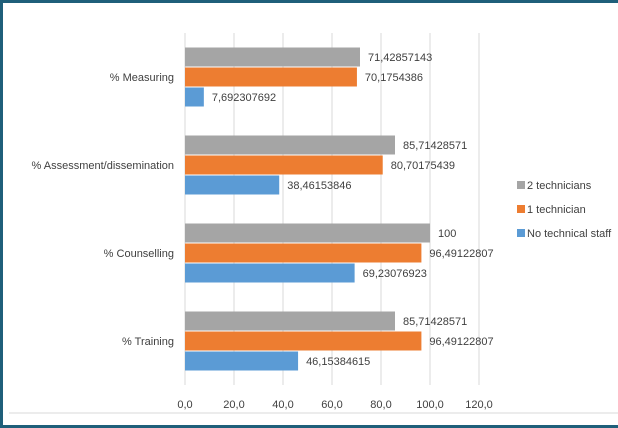 This screenshot has height=428, width=618. What do you see at coordinates (395, 274) in the screenshot?
I see `data-label: 69,23076923` at bounding box center [395, 274].